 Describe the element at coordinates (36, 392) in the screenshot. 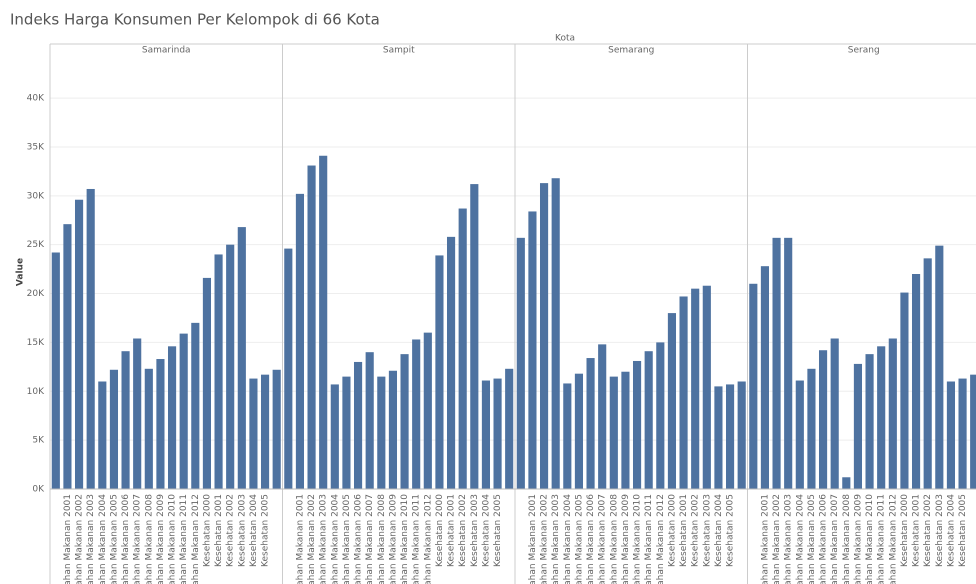

I see `y-tick-label: 10K` at that location.